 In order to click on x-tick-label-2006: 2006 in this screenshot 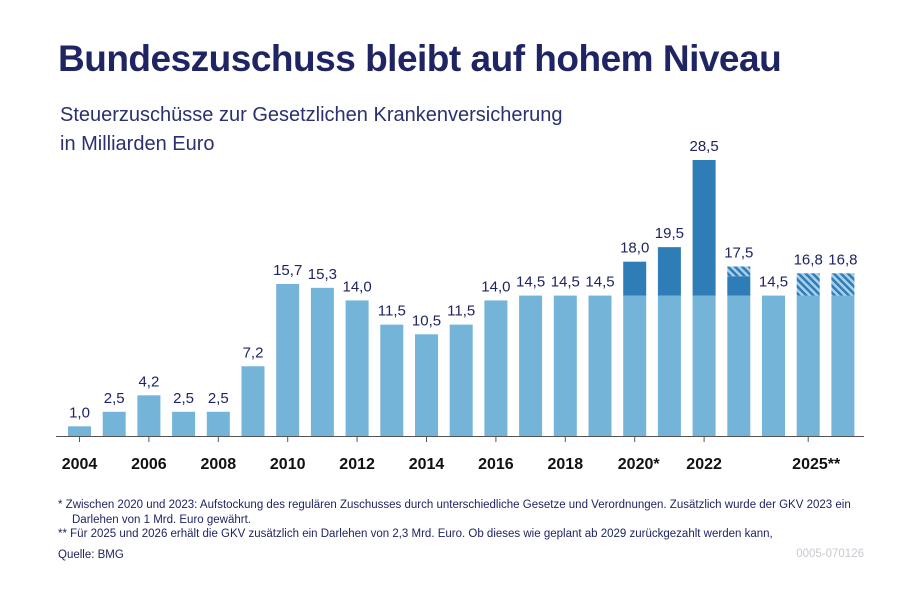, I will do `click(149, 464)`.